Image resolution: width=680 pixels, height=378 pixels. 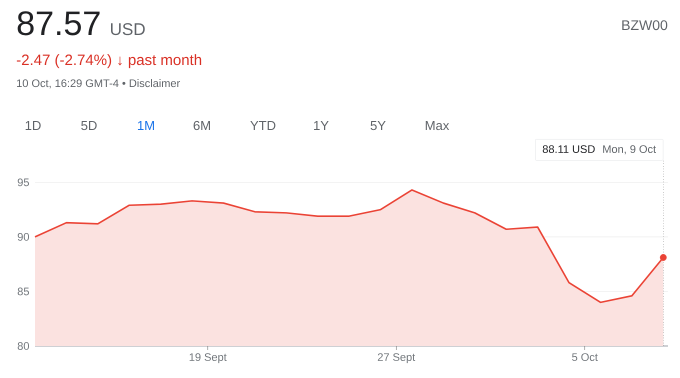 I want to click on y-tick-label: 85, so click(x=23, y=292).